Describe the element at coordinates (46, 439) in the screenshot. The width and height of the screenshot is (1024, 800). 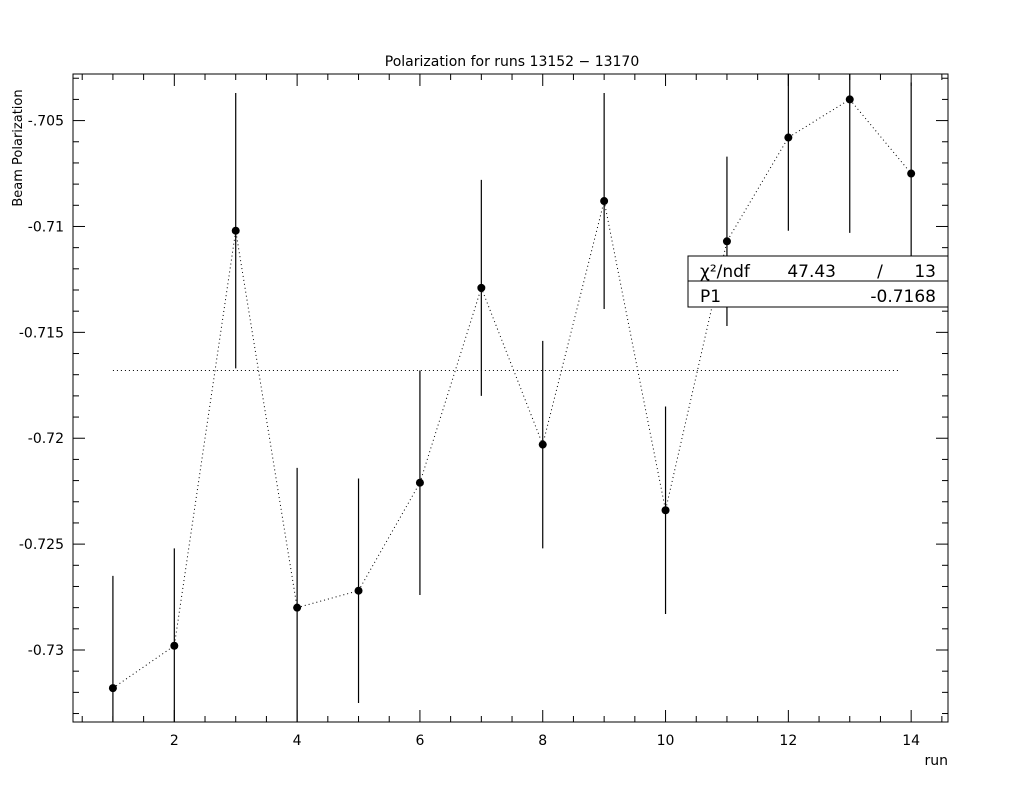
I see `y-tick-label: -0.72` at that location.